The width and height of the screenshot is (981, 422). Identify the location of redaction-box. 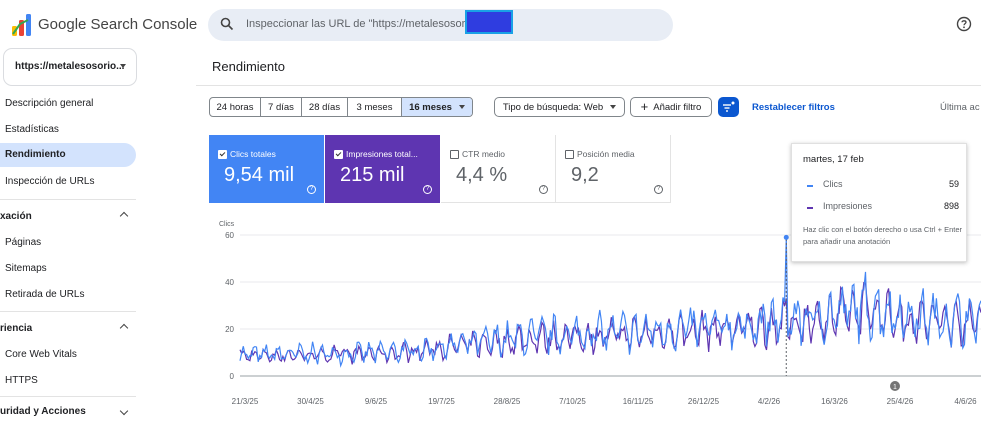
(489, 22).